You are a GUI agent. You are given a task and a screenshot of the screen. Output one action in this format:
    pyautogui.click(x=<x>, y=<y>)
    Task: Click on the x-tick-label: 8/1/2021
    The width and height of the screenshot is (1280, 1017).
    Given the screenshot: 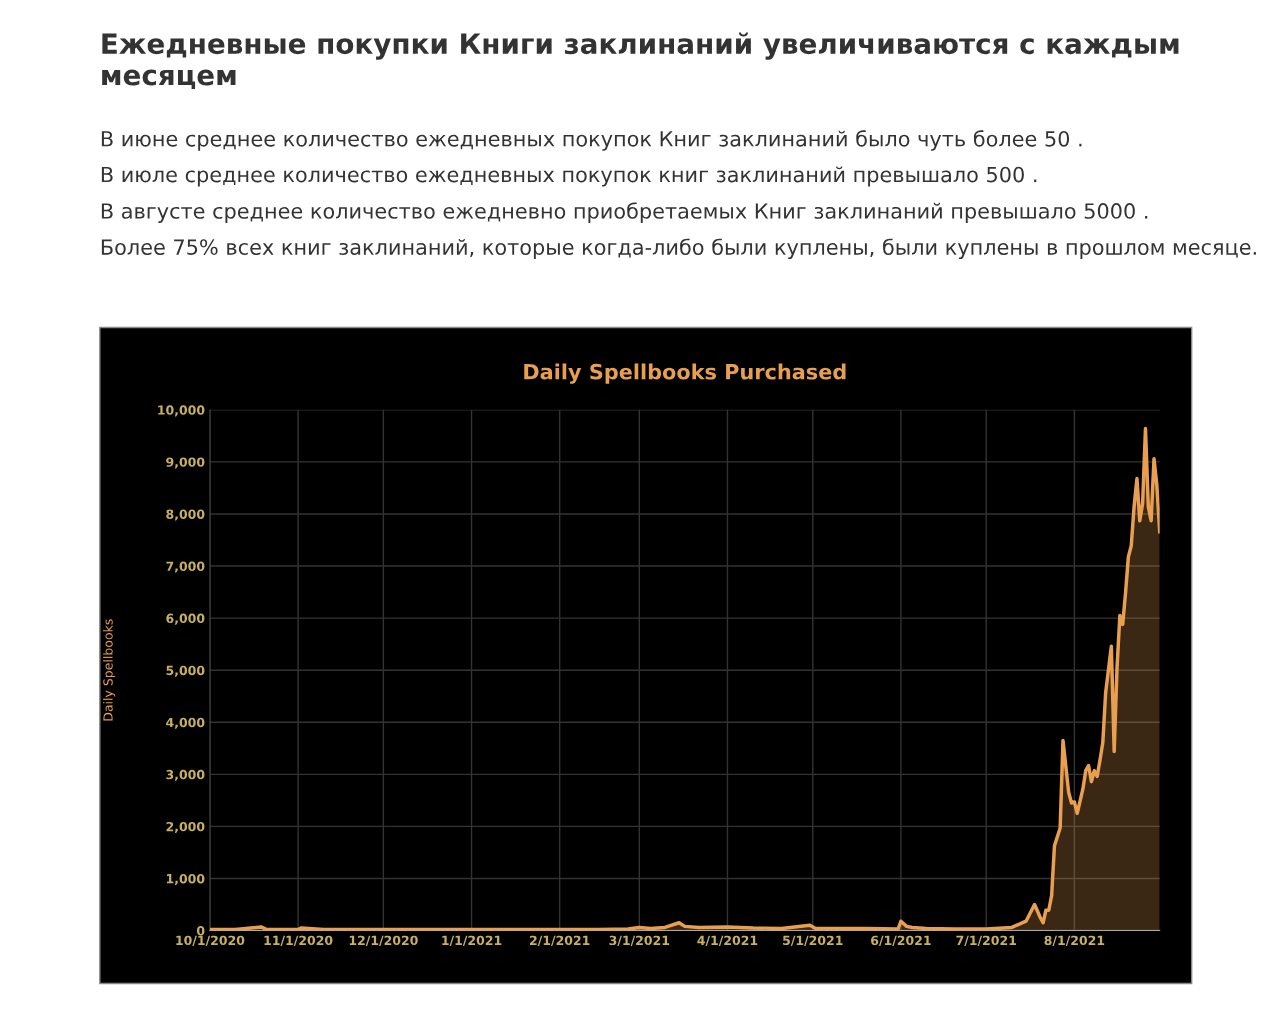 What is the action you would take?
    pyautogui.click(x=1074, y=941)
    